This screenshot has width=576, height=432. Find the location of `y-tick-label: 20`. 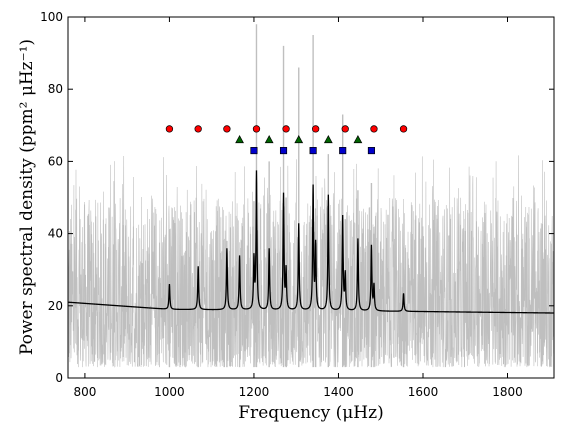

y-tick-label: 20 is located at coordinates (55, 306).